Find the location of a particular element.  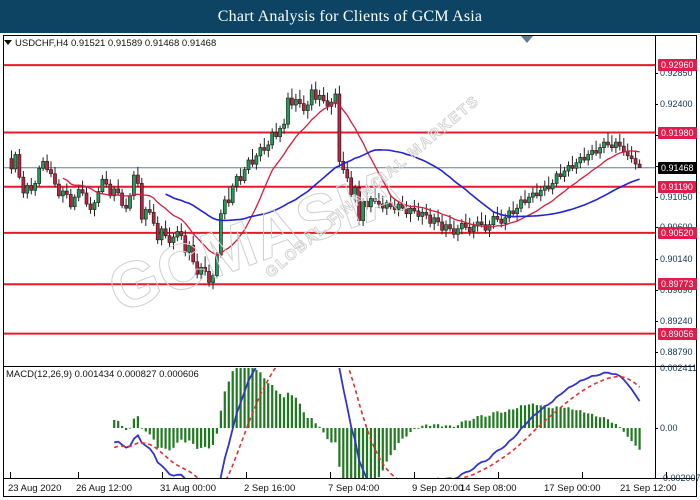

price-tick-label: 0.92850 is located at coordinates (676, 72).